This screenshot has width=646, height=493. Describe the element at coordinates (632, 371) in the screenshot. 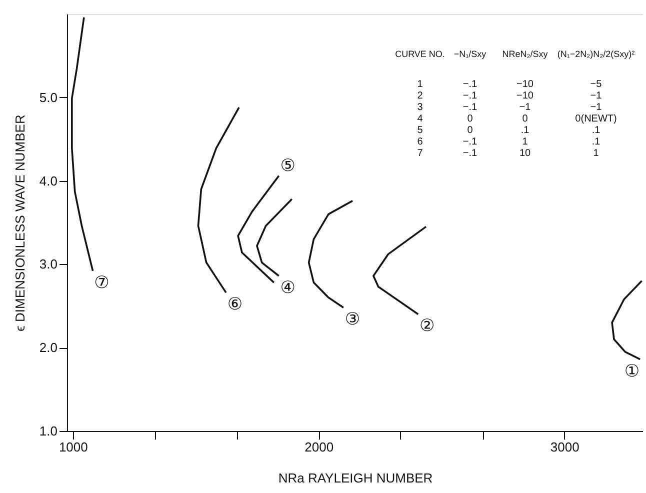

I see `annotation: ①` at that location.